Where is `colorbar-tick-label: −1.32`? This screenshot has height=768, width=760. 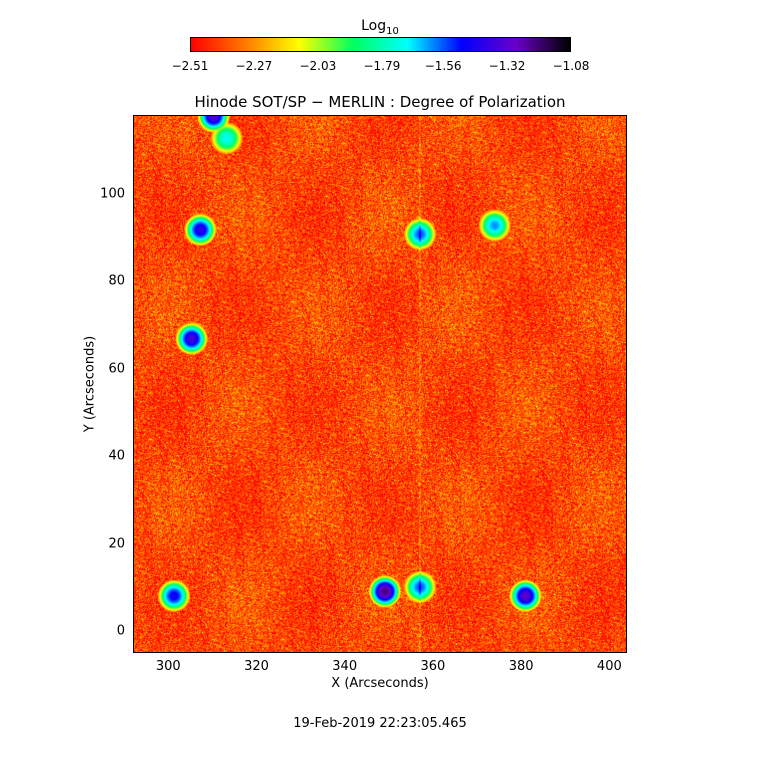 colorbar-tick-label: −1.32 is located at coordinates (507, 66).